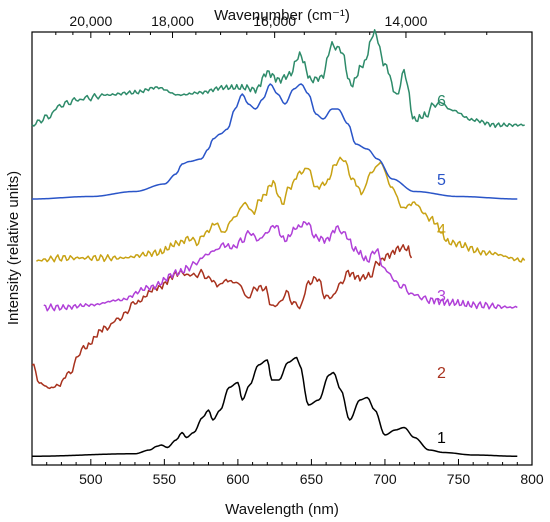  What do you see at coordinates (287, 473) in the screenshot?
I see `bottom-axis: 500 550 600 650 700 750 800` at bounding box center [287, 473].